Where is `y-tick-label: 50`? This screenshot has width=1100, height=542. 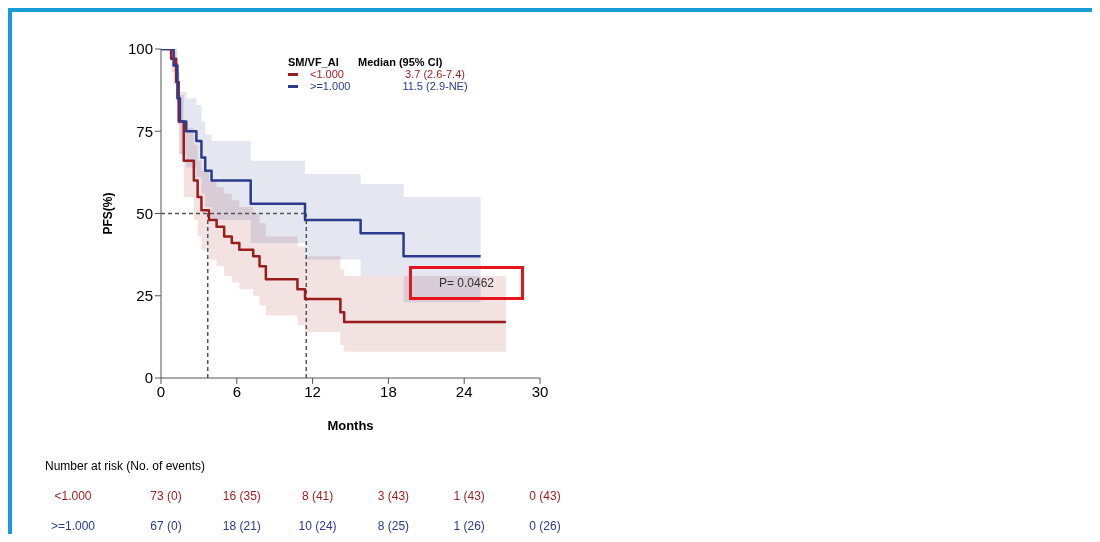
y-tick-label: 50 is located at coordinates (144, 213).